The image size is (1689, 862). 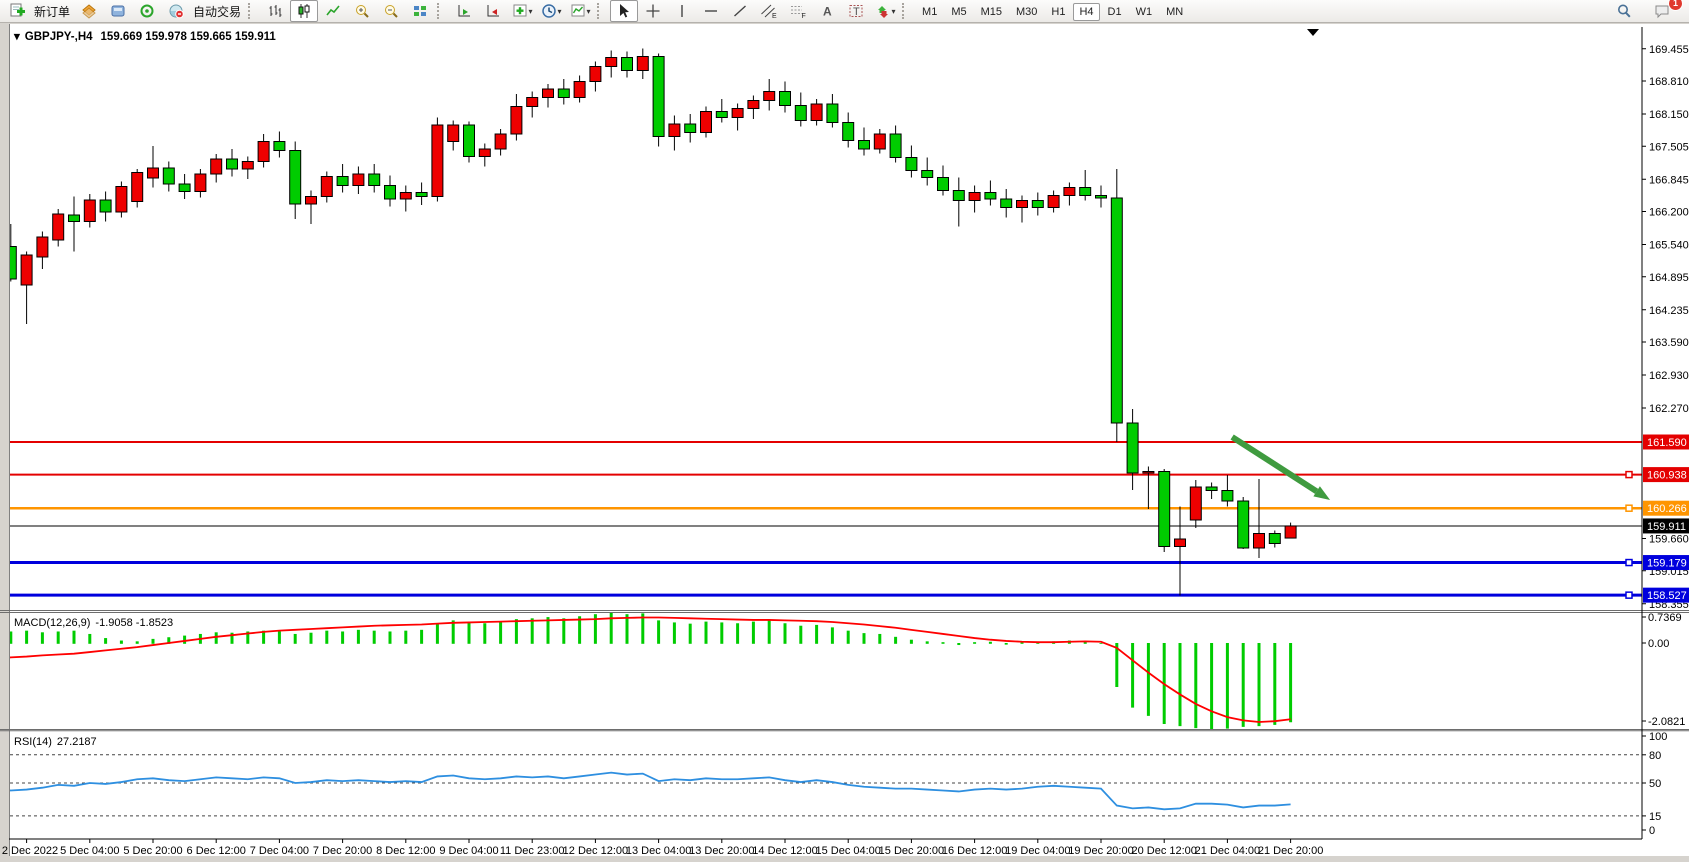 I want to click on timeframe-H1: H1, so click(x=1058, y=12).